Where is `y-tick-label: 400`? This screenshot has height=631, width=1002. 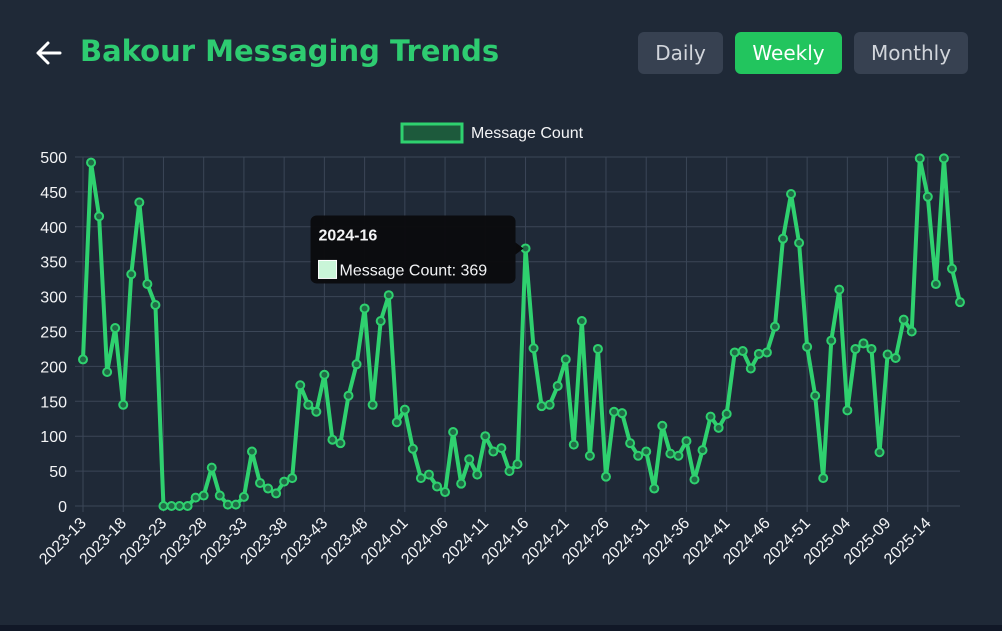 y-tick-label: 400 is located at coordinates (53, 228).